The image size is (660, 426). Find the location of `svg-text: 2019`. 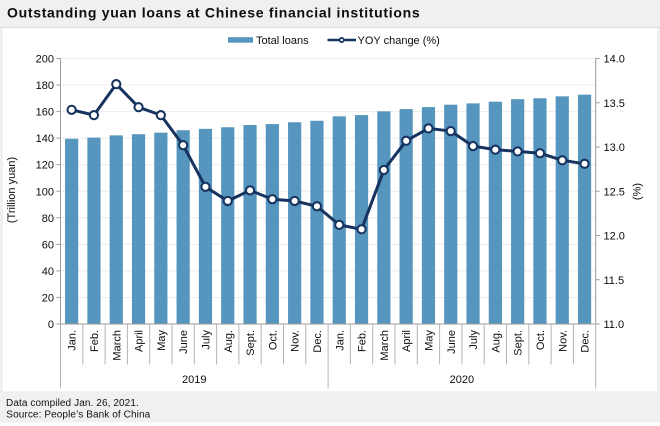

svg-text: 2019 is located at coordinates (194, 380).